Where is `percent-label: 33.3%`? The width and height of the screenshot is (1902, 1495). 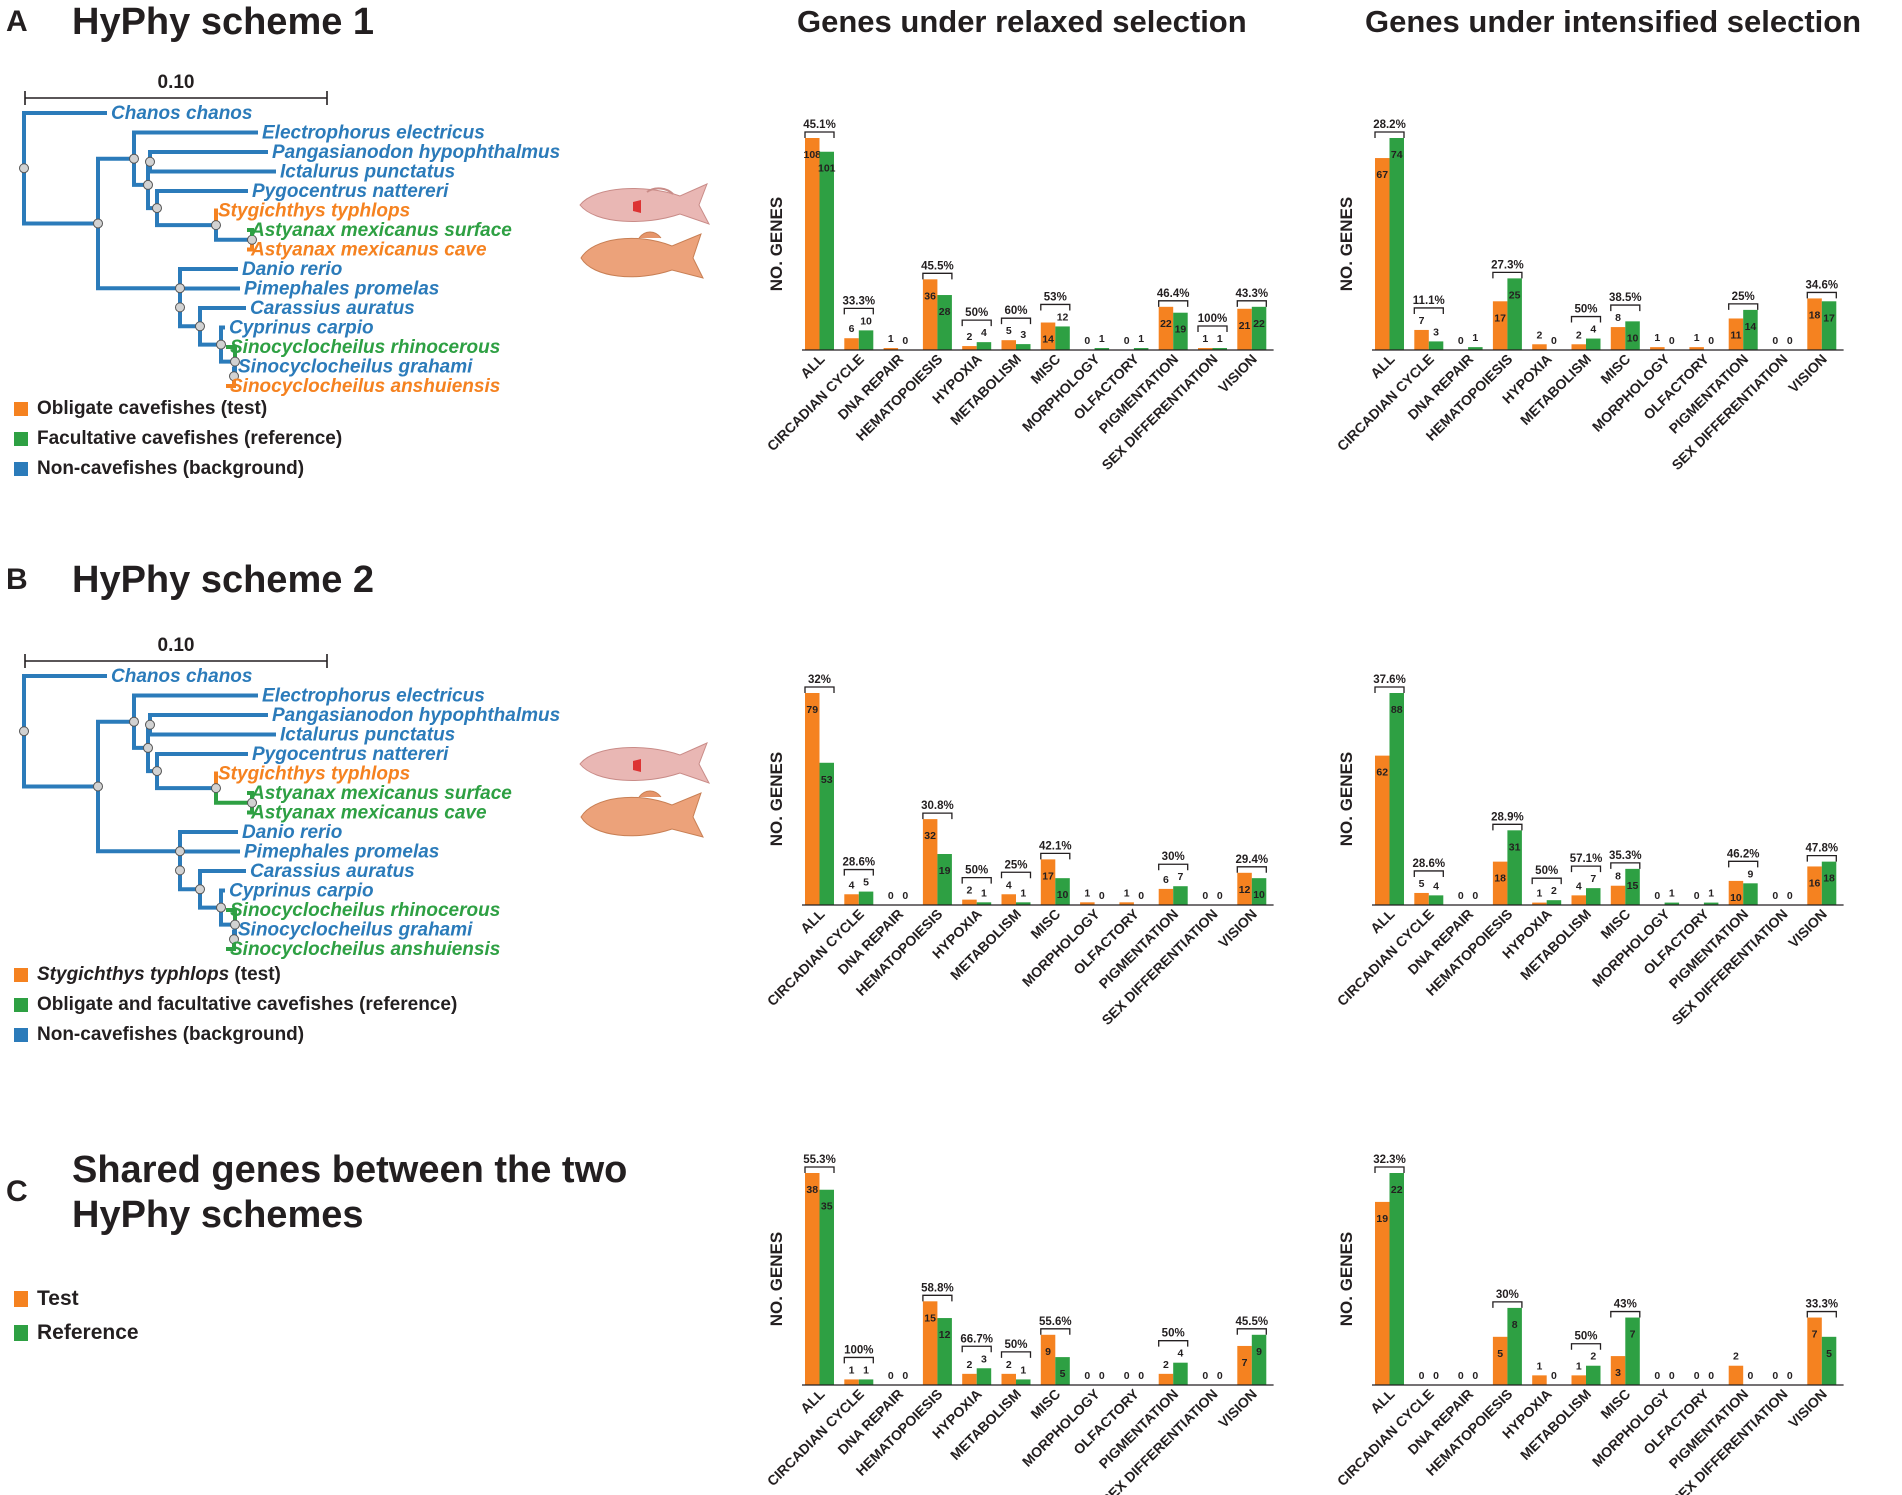 percent-label: 33.3% is located at coordinates (858, 301).